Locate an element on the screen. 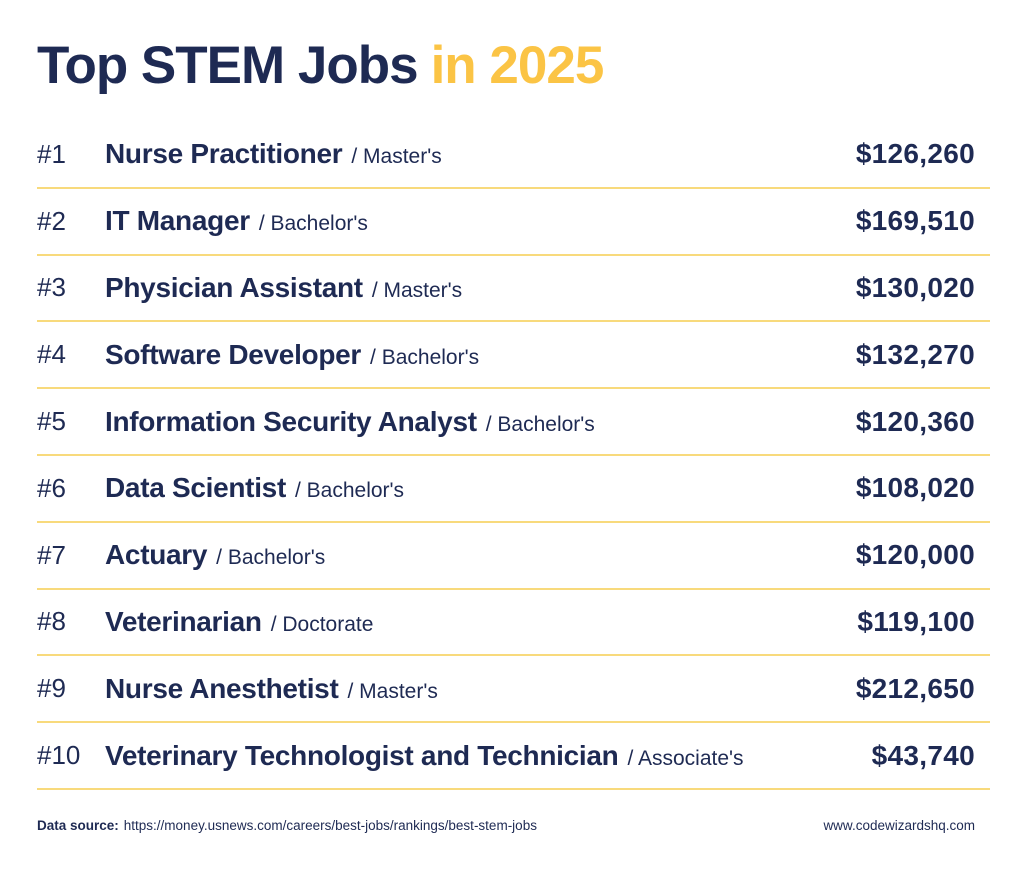 The width and height of the screenshot is (1024, 876). degree-label: / Associate's is located at coordinates (685, 758).